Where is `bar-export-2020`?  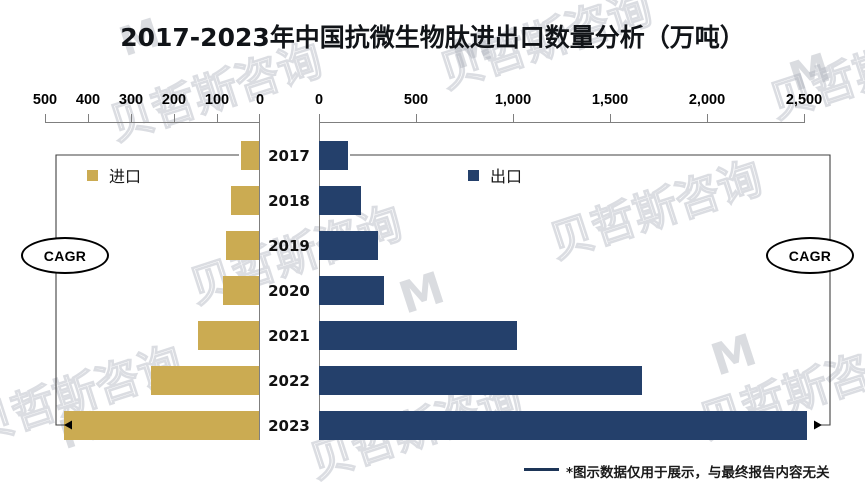 bar-export-2020 is located at coordinates (351, 290).